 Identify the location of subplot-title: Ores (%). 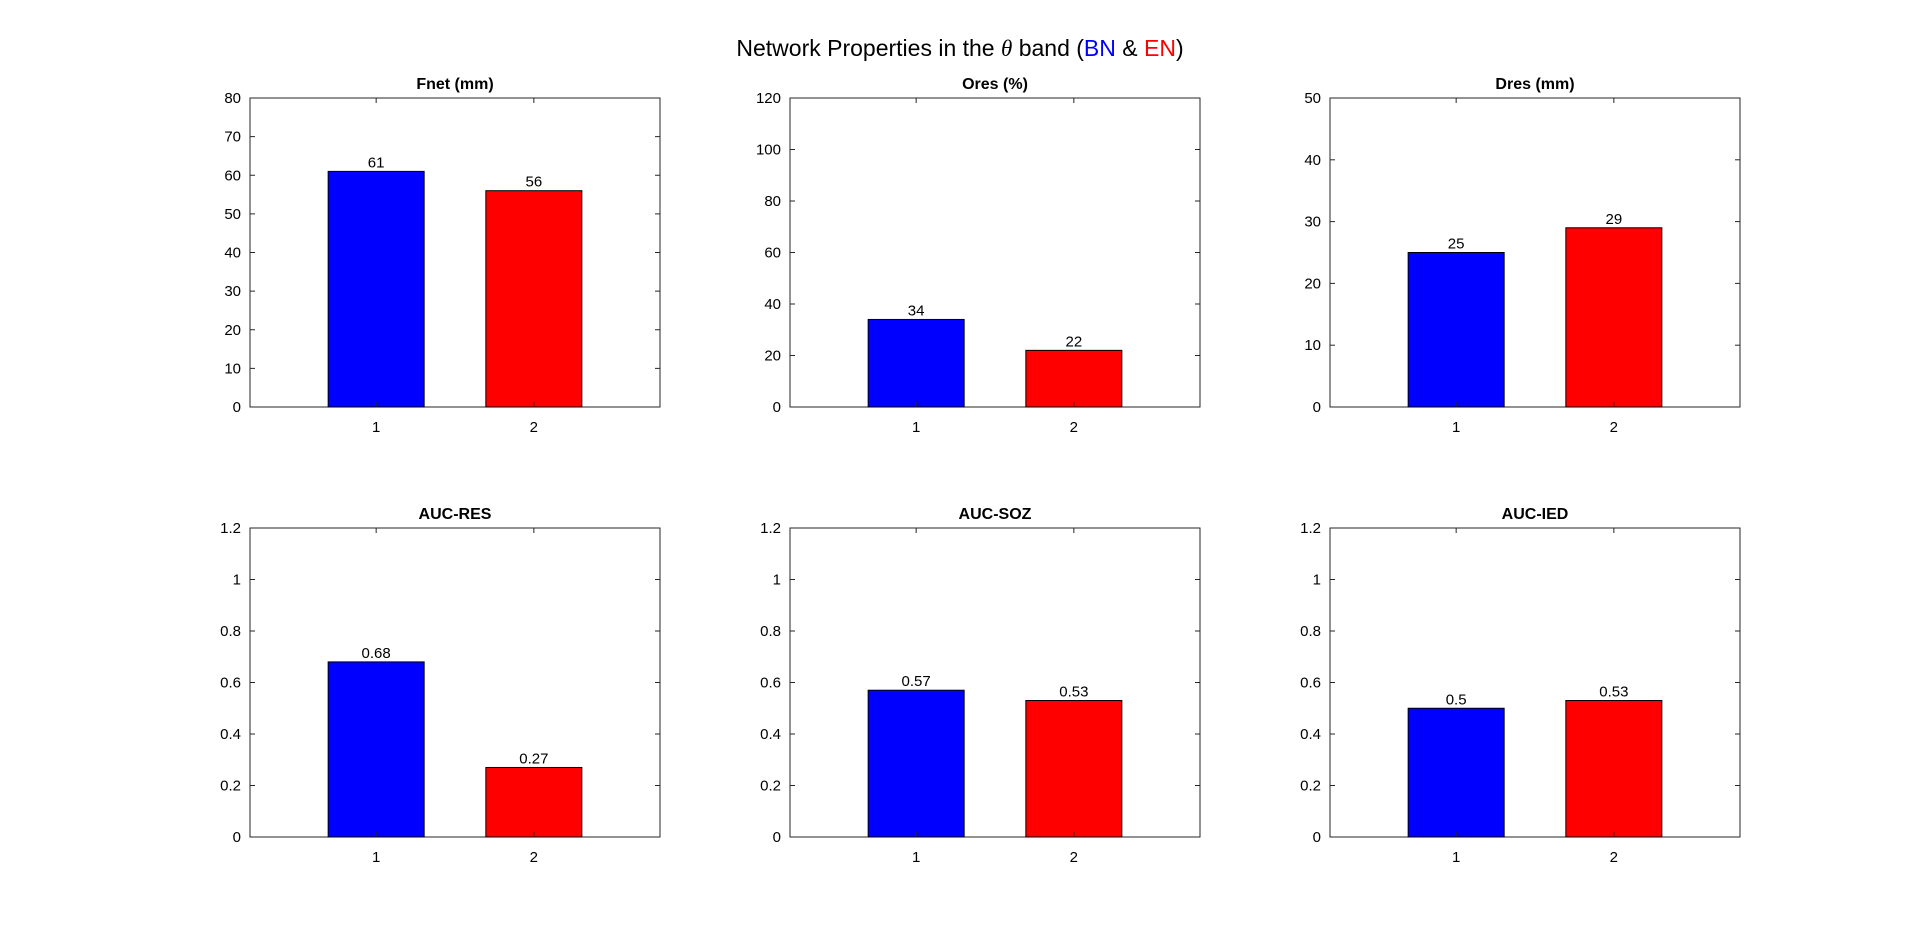
(995, 84).